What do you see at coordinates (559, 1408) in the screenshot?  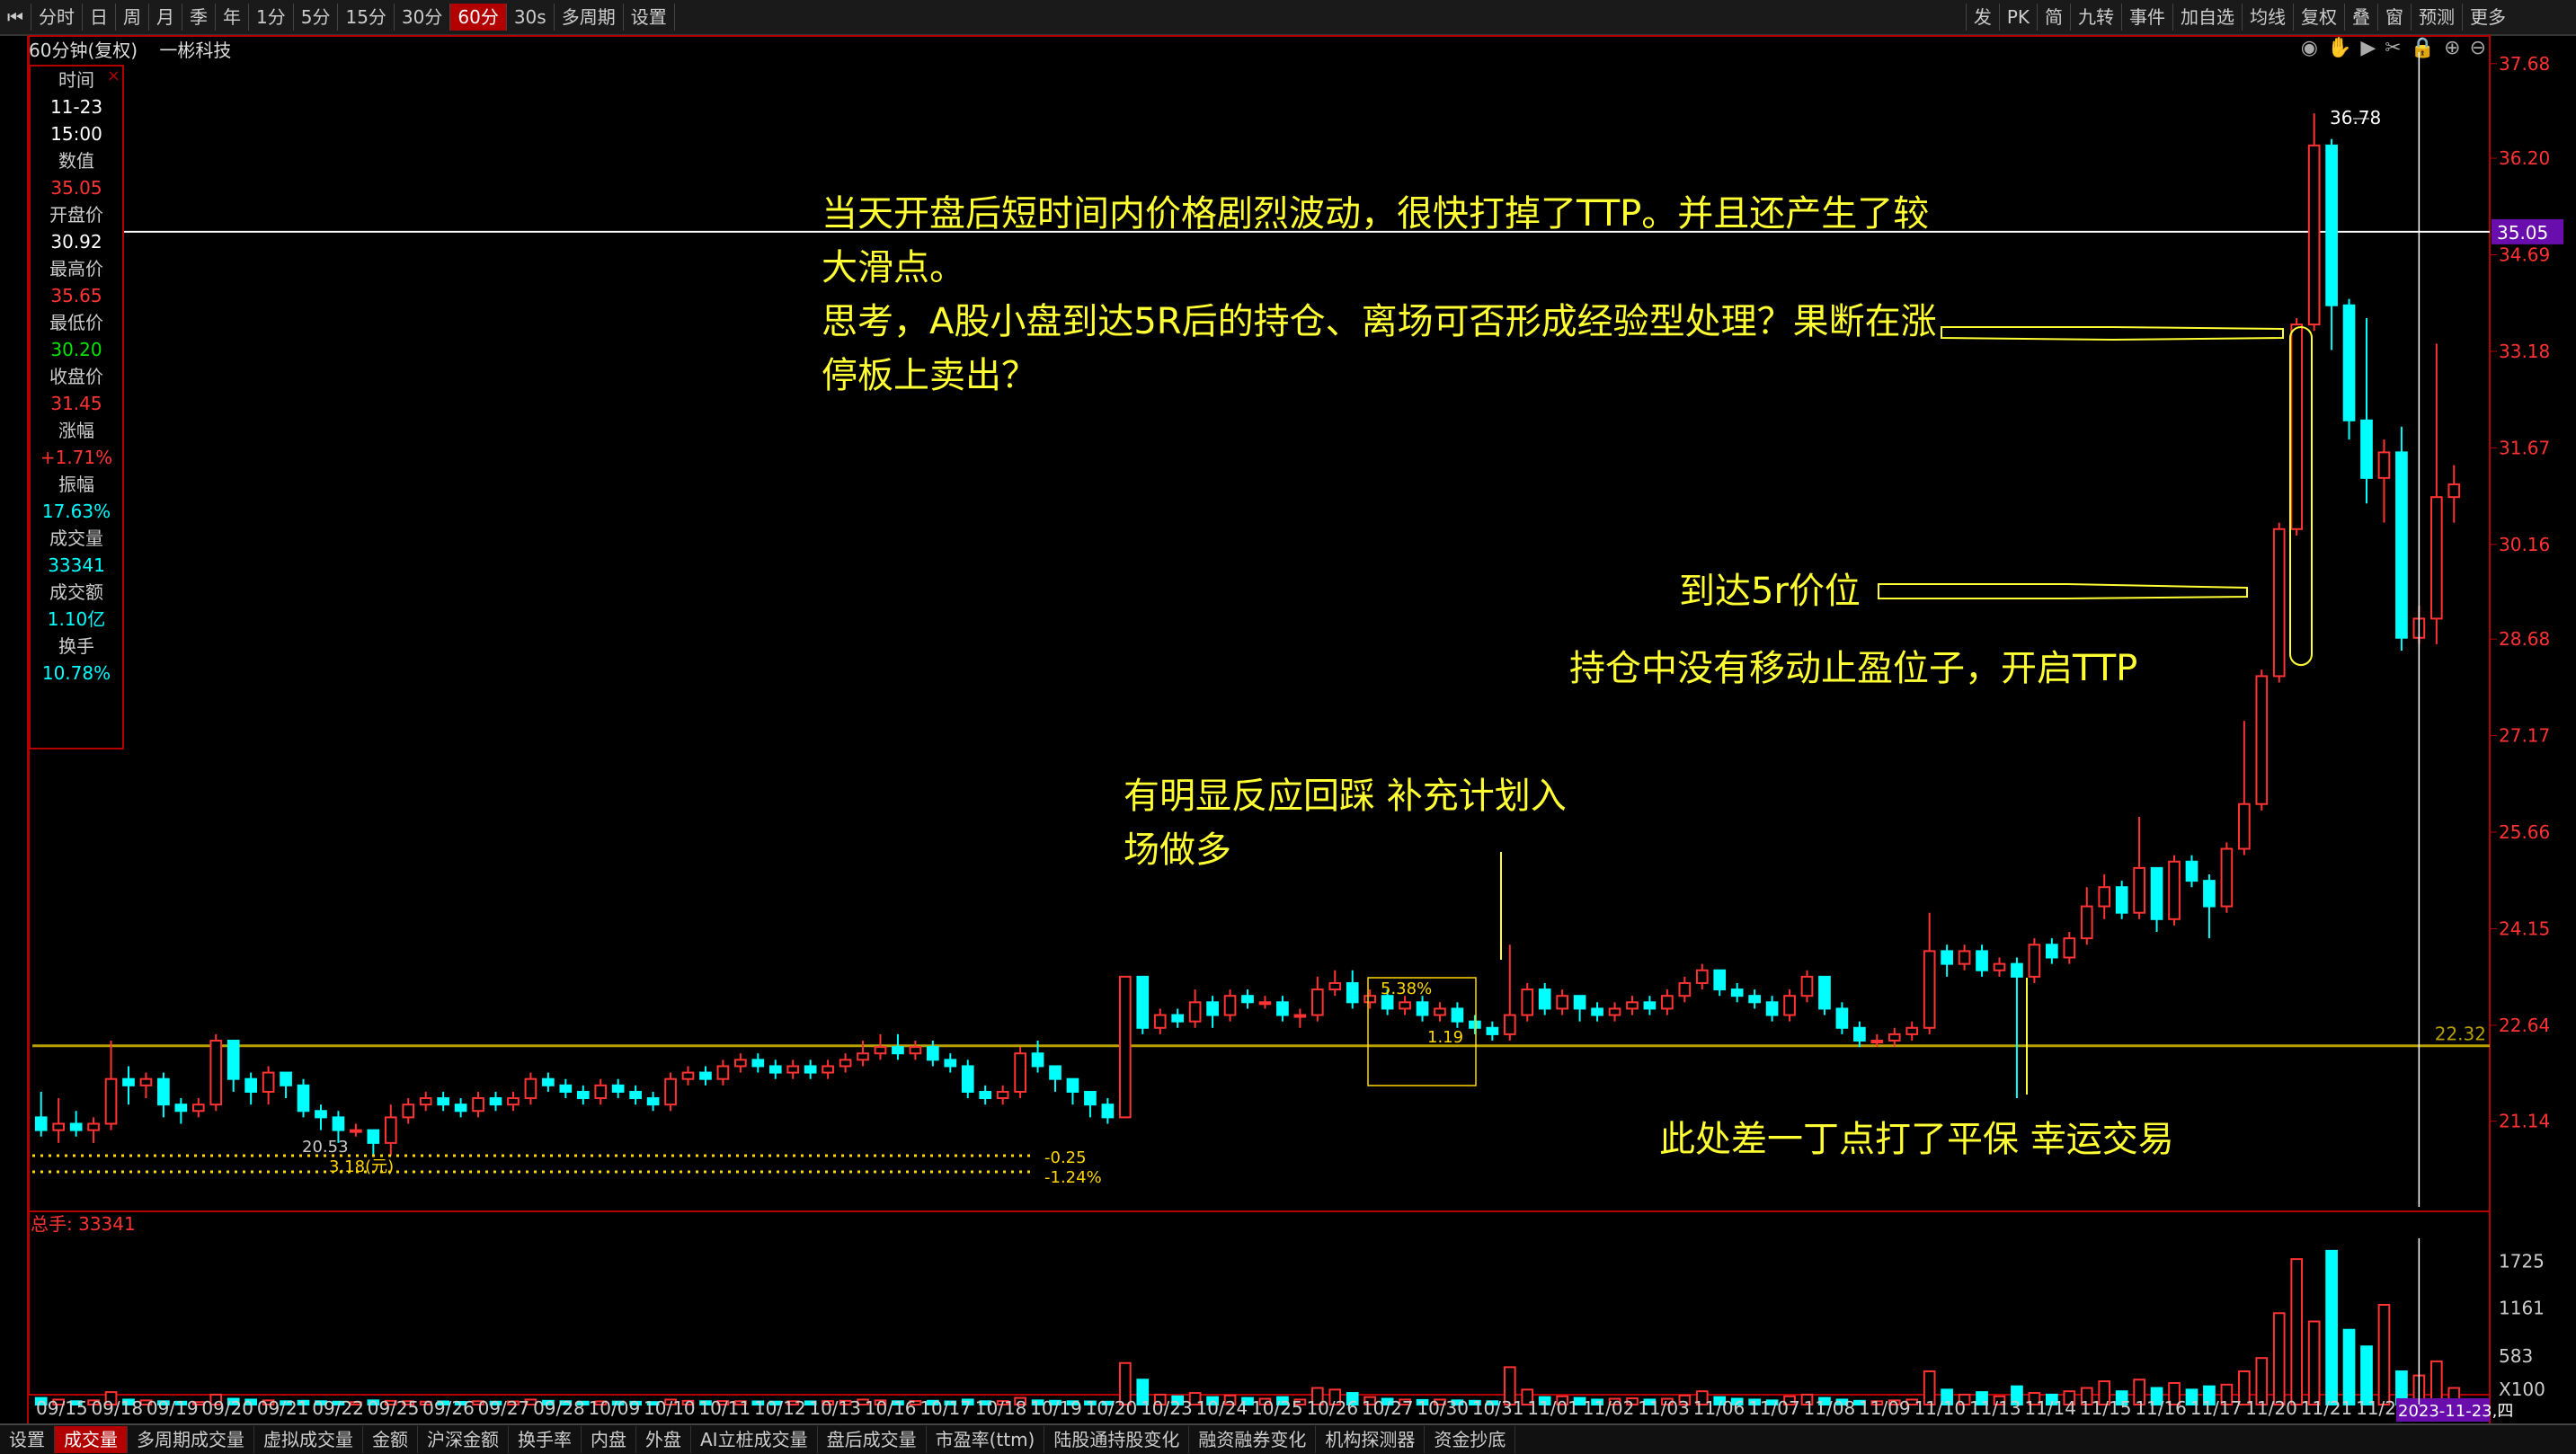 I see `date-label-9: 09/28` at bounding box center [559, 1408].